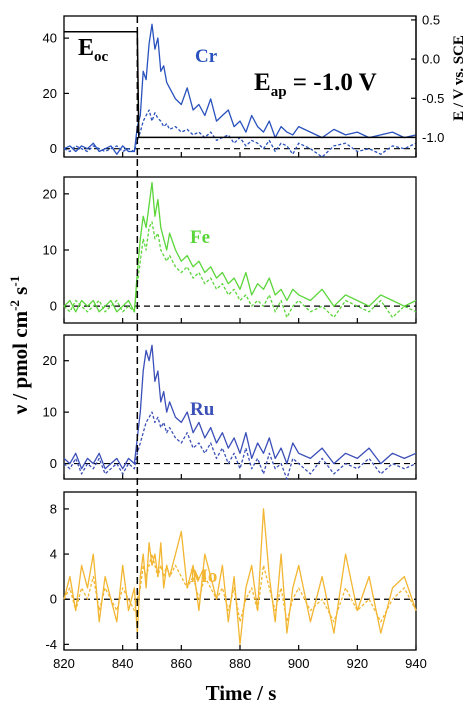 The height and width of the screenshot is (711, 474). What do you see at coordinates (123, 663) in the screenshot?
I see `x-tick-label: 840` at bounding box center [123, 663].